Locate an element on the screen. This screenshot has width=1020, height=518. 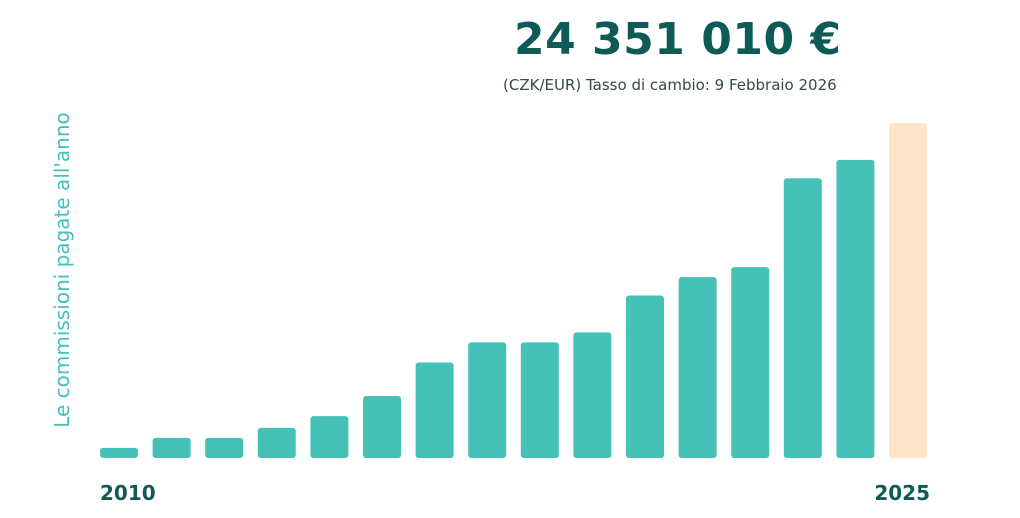
bar-2013 is located at coordinates (276, 442).